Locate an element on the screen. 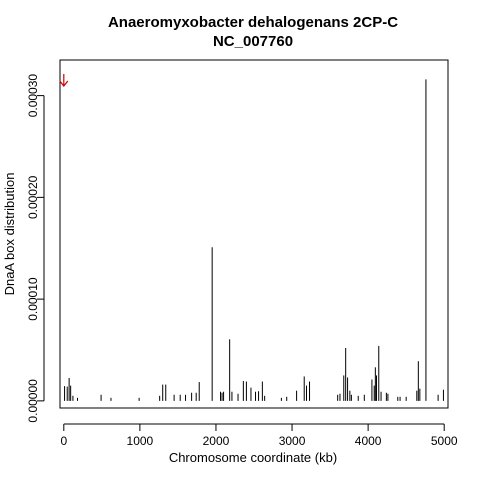 This screenshot has height=480, width=480. x-tick-label: 0 is located at coordinates (63, 441).